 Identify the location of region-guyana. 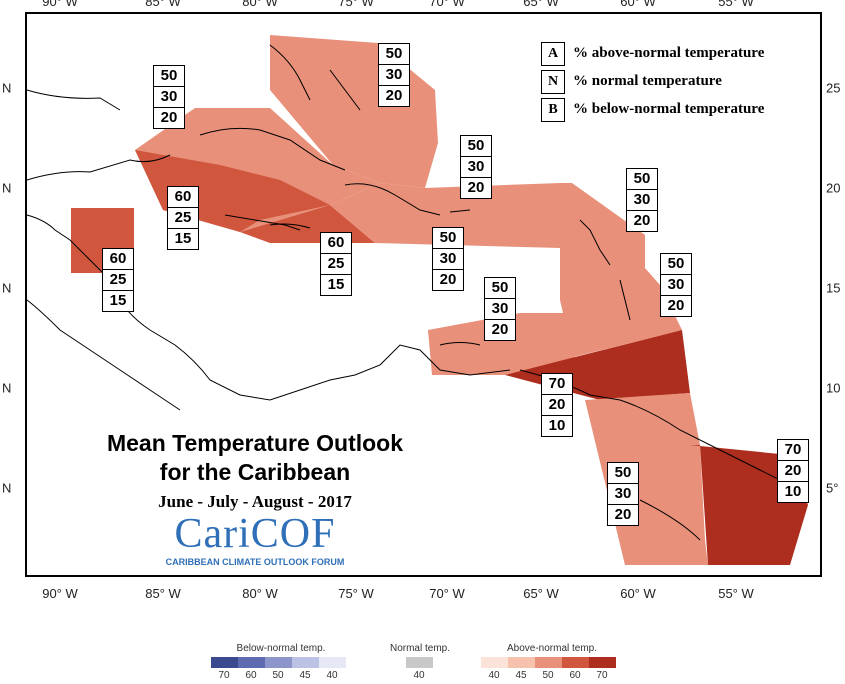
(646, 479).